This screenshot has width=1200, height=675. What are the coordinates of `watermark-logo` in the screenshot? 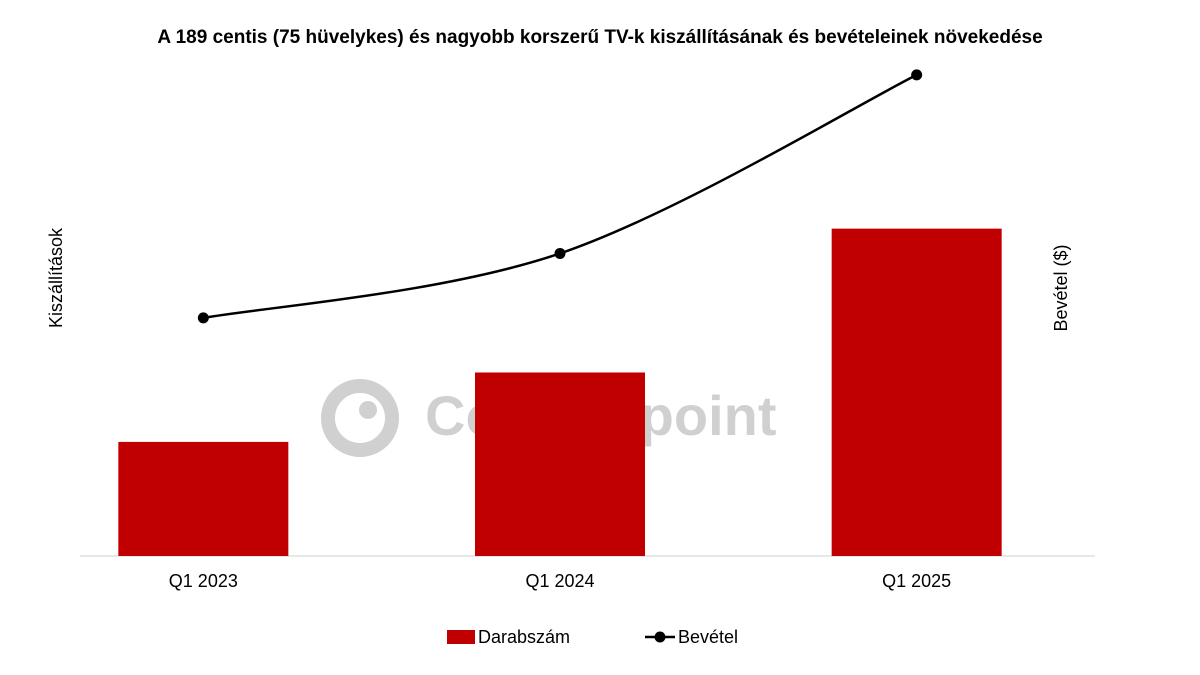 It's located at (360, 418).